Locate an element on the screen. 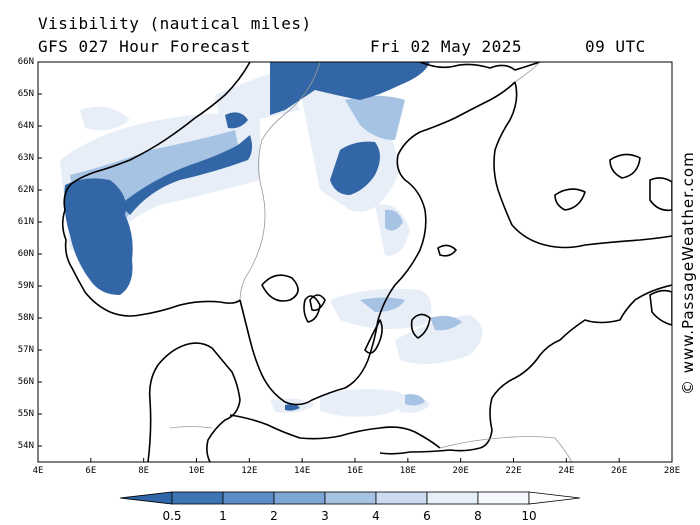 This screenshot has height=525, width=700. latitude-label: 59N is located at coordinates (25, 286).